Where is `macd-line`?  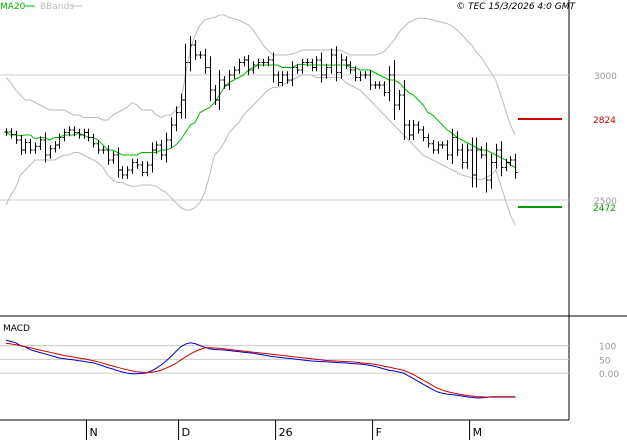
macd-line is located at coordinates (260, 369).